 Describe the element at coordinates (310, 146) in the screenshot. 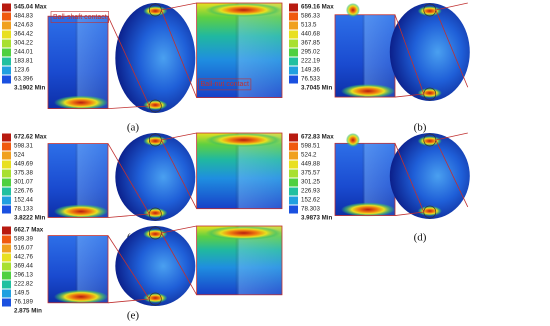

I see `legend-label: 598.51` at that location.